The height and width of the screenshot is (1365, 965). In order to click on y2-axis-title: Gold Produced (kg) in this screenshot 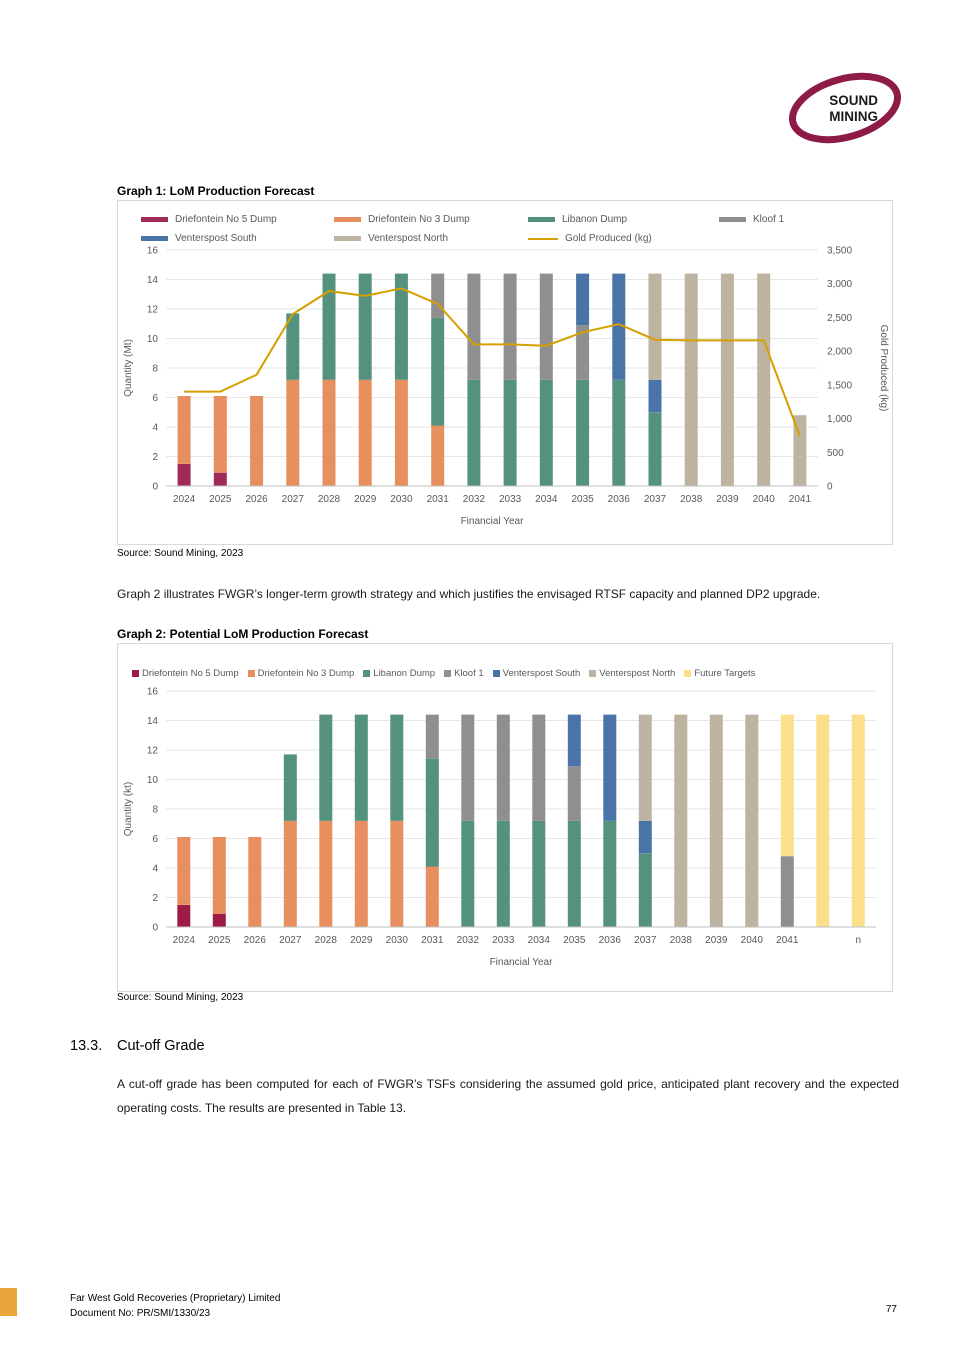, I will do `click(883, 368)`.